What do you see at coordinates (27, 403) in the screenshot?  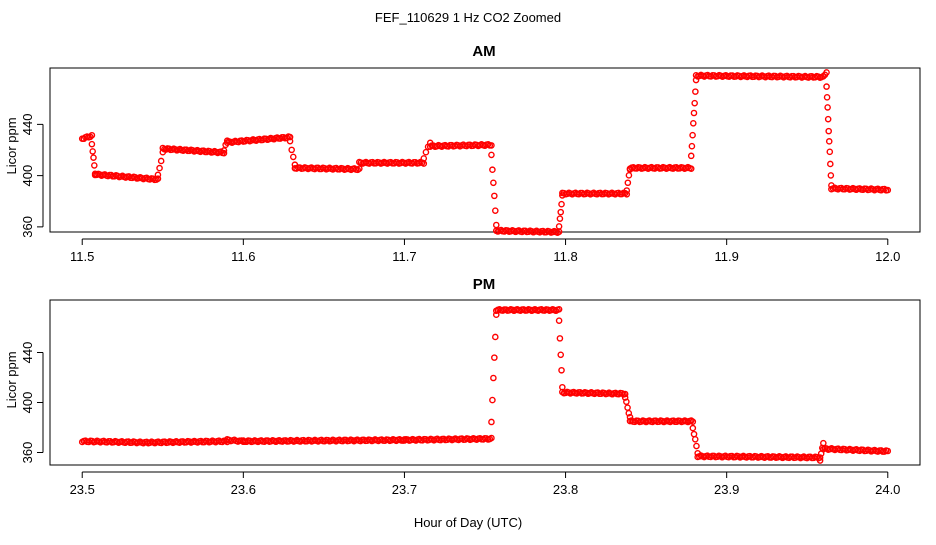 I see `pm-y-tick-label: 400` at bounding box center [27, 403].